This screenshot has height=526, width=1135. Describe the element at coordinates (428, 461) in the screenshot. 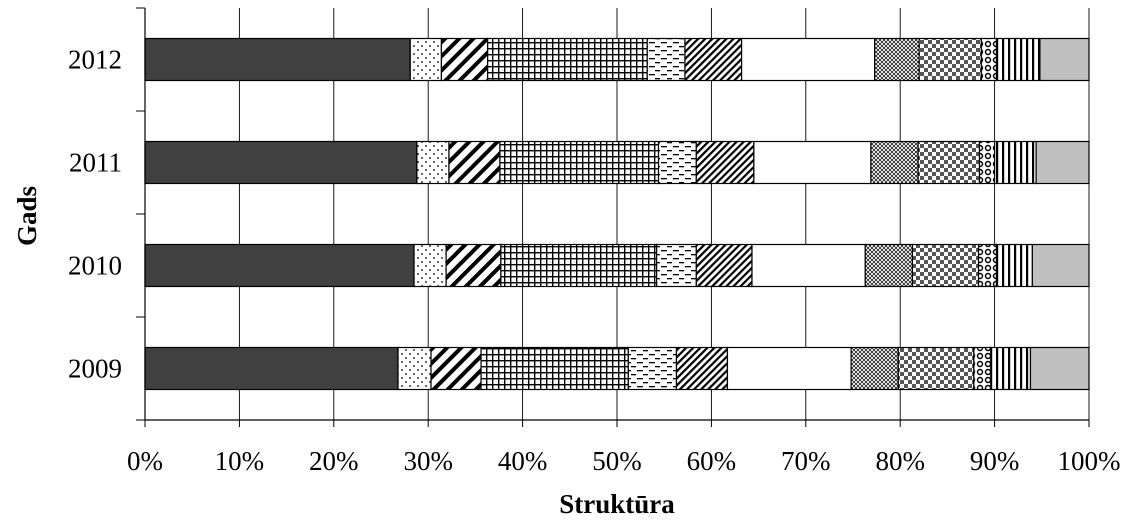

I see `x-tick-label: 30%` at that location.